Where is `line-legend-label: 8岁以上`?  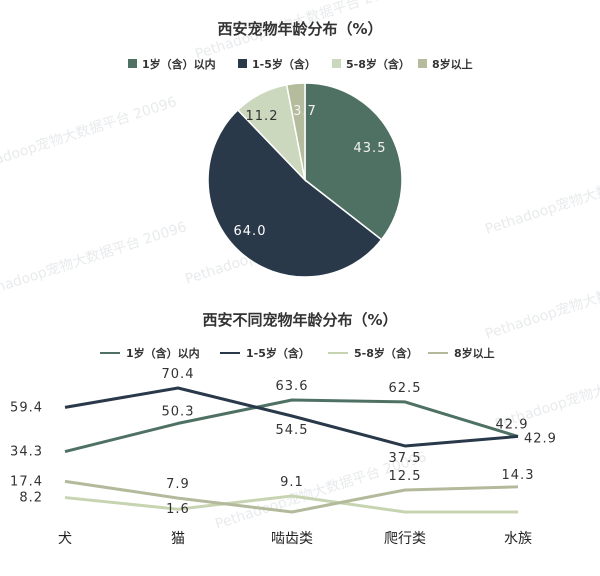 line-legend-label: 8岁以上 is located at coordinates (474, 353).